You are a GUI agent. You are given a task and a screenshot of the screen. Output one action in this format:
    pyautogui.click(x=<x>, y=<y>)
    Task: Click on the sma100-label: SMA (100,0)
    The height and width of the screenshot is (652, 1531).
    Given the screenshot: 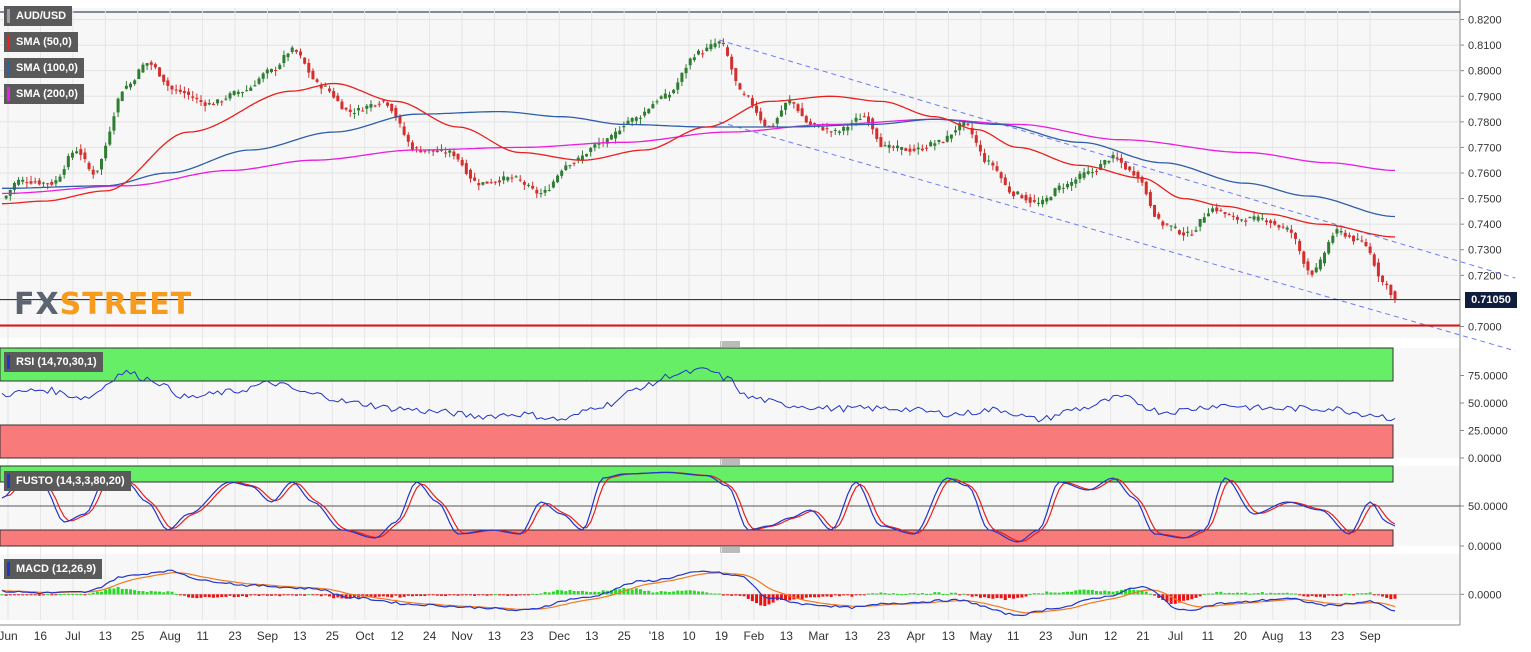 What is the action you would take?
    pyautogui.click(x=44, y=68)
    